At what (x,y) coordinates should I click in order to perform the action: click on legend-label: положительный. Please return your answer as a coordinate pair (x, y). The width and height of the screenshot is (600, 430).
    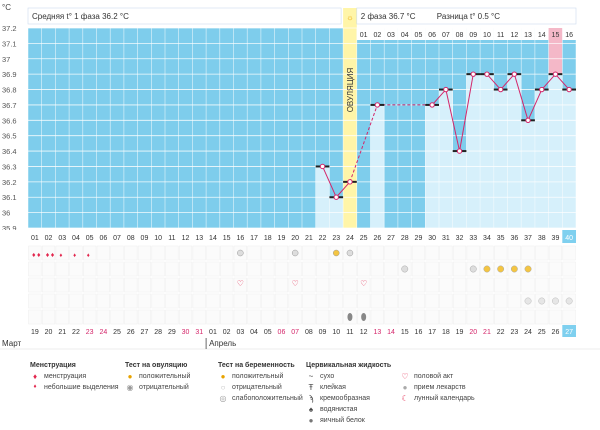
    Looking at the image, I should click on (258, 376).